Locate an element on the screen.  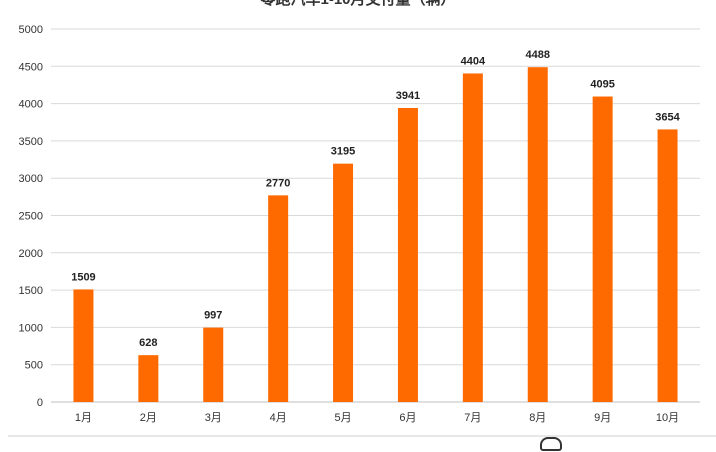
x-tick-label: 6月 is located at coordinates (407, 418).